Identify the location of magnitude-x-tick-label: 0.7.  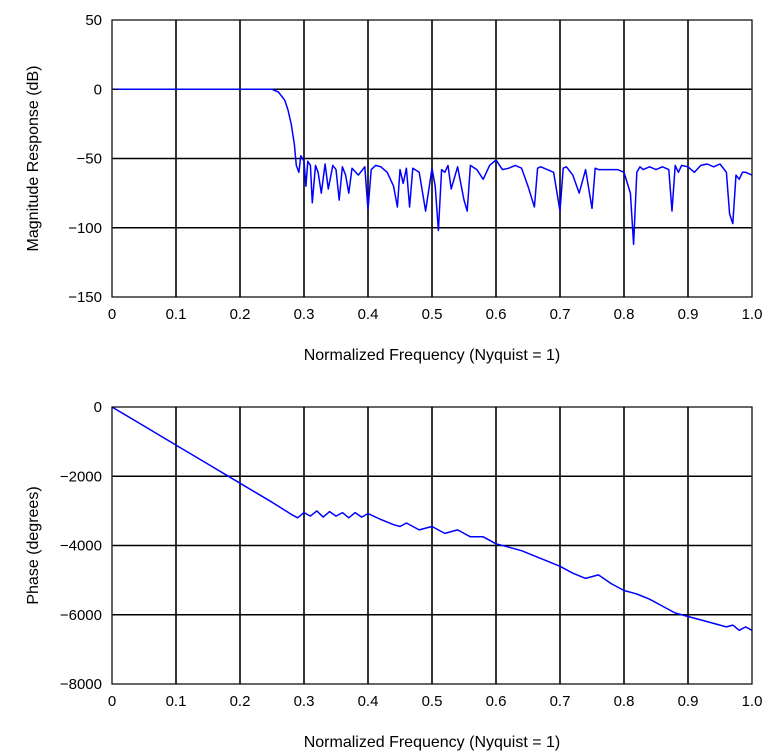
(560, 314).